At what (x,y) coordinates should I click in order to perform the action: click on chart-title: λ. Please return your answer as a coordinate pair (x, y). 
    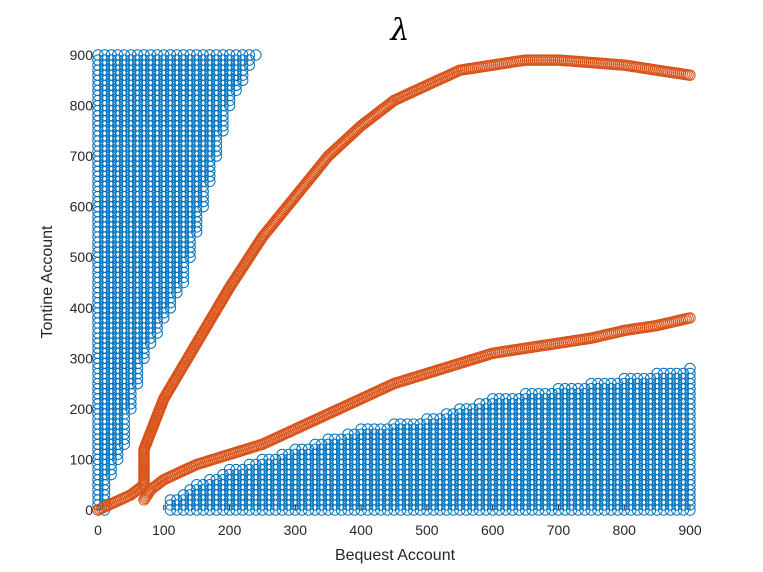
    Looking at the image, I should click on (399, 30).